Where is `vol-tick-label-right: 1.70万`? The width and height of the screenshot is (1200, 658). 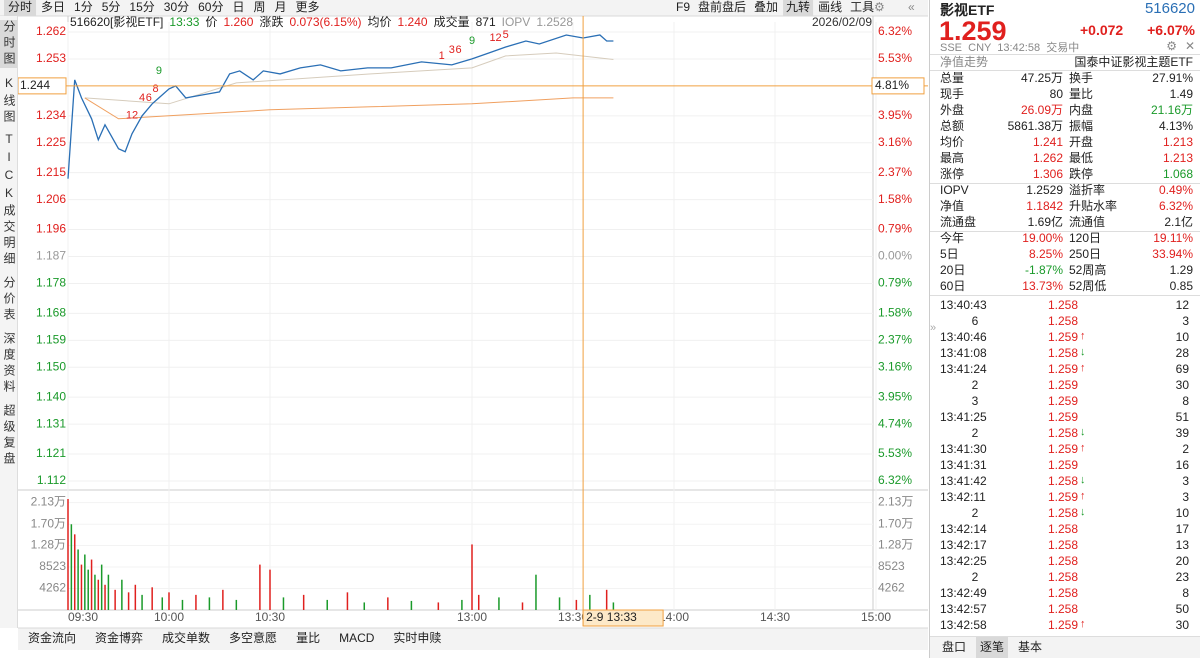
vol-tick-label-right: 1.70万 is located at coordinates (895, 523).